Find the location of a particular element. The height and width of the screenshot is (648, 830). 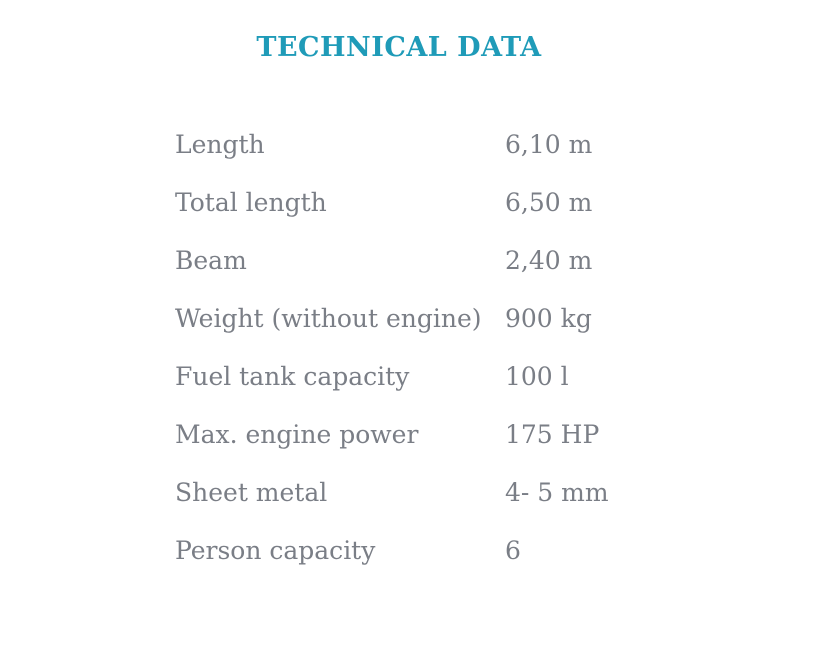

spec-value: 6 is located at coordinates (513, 550).